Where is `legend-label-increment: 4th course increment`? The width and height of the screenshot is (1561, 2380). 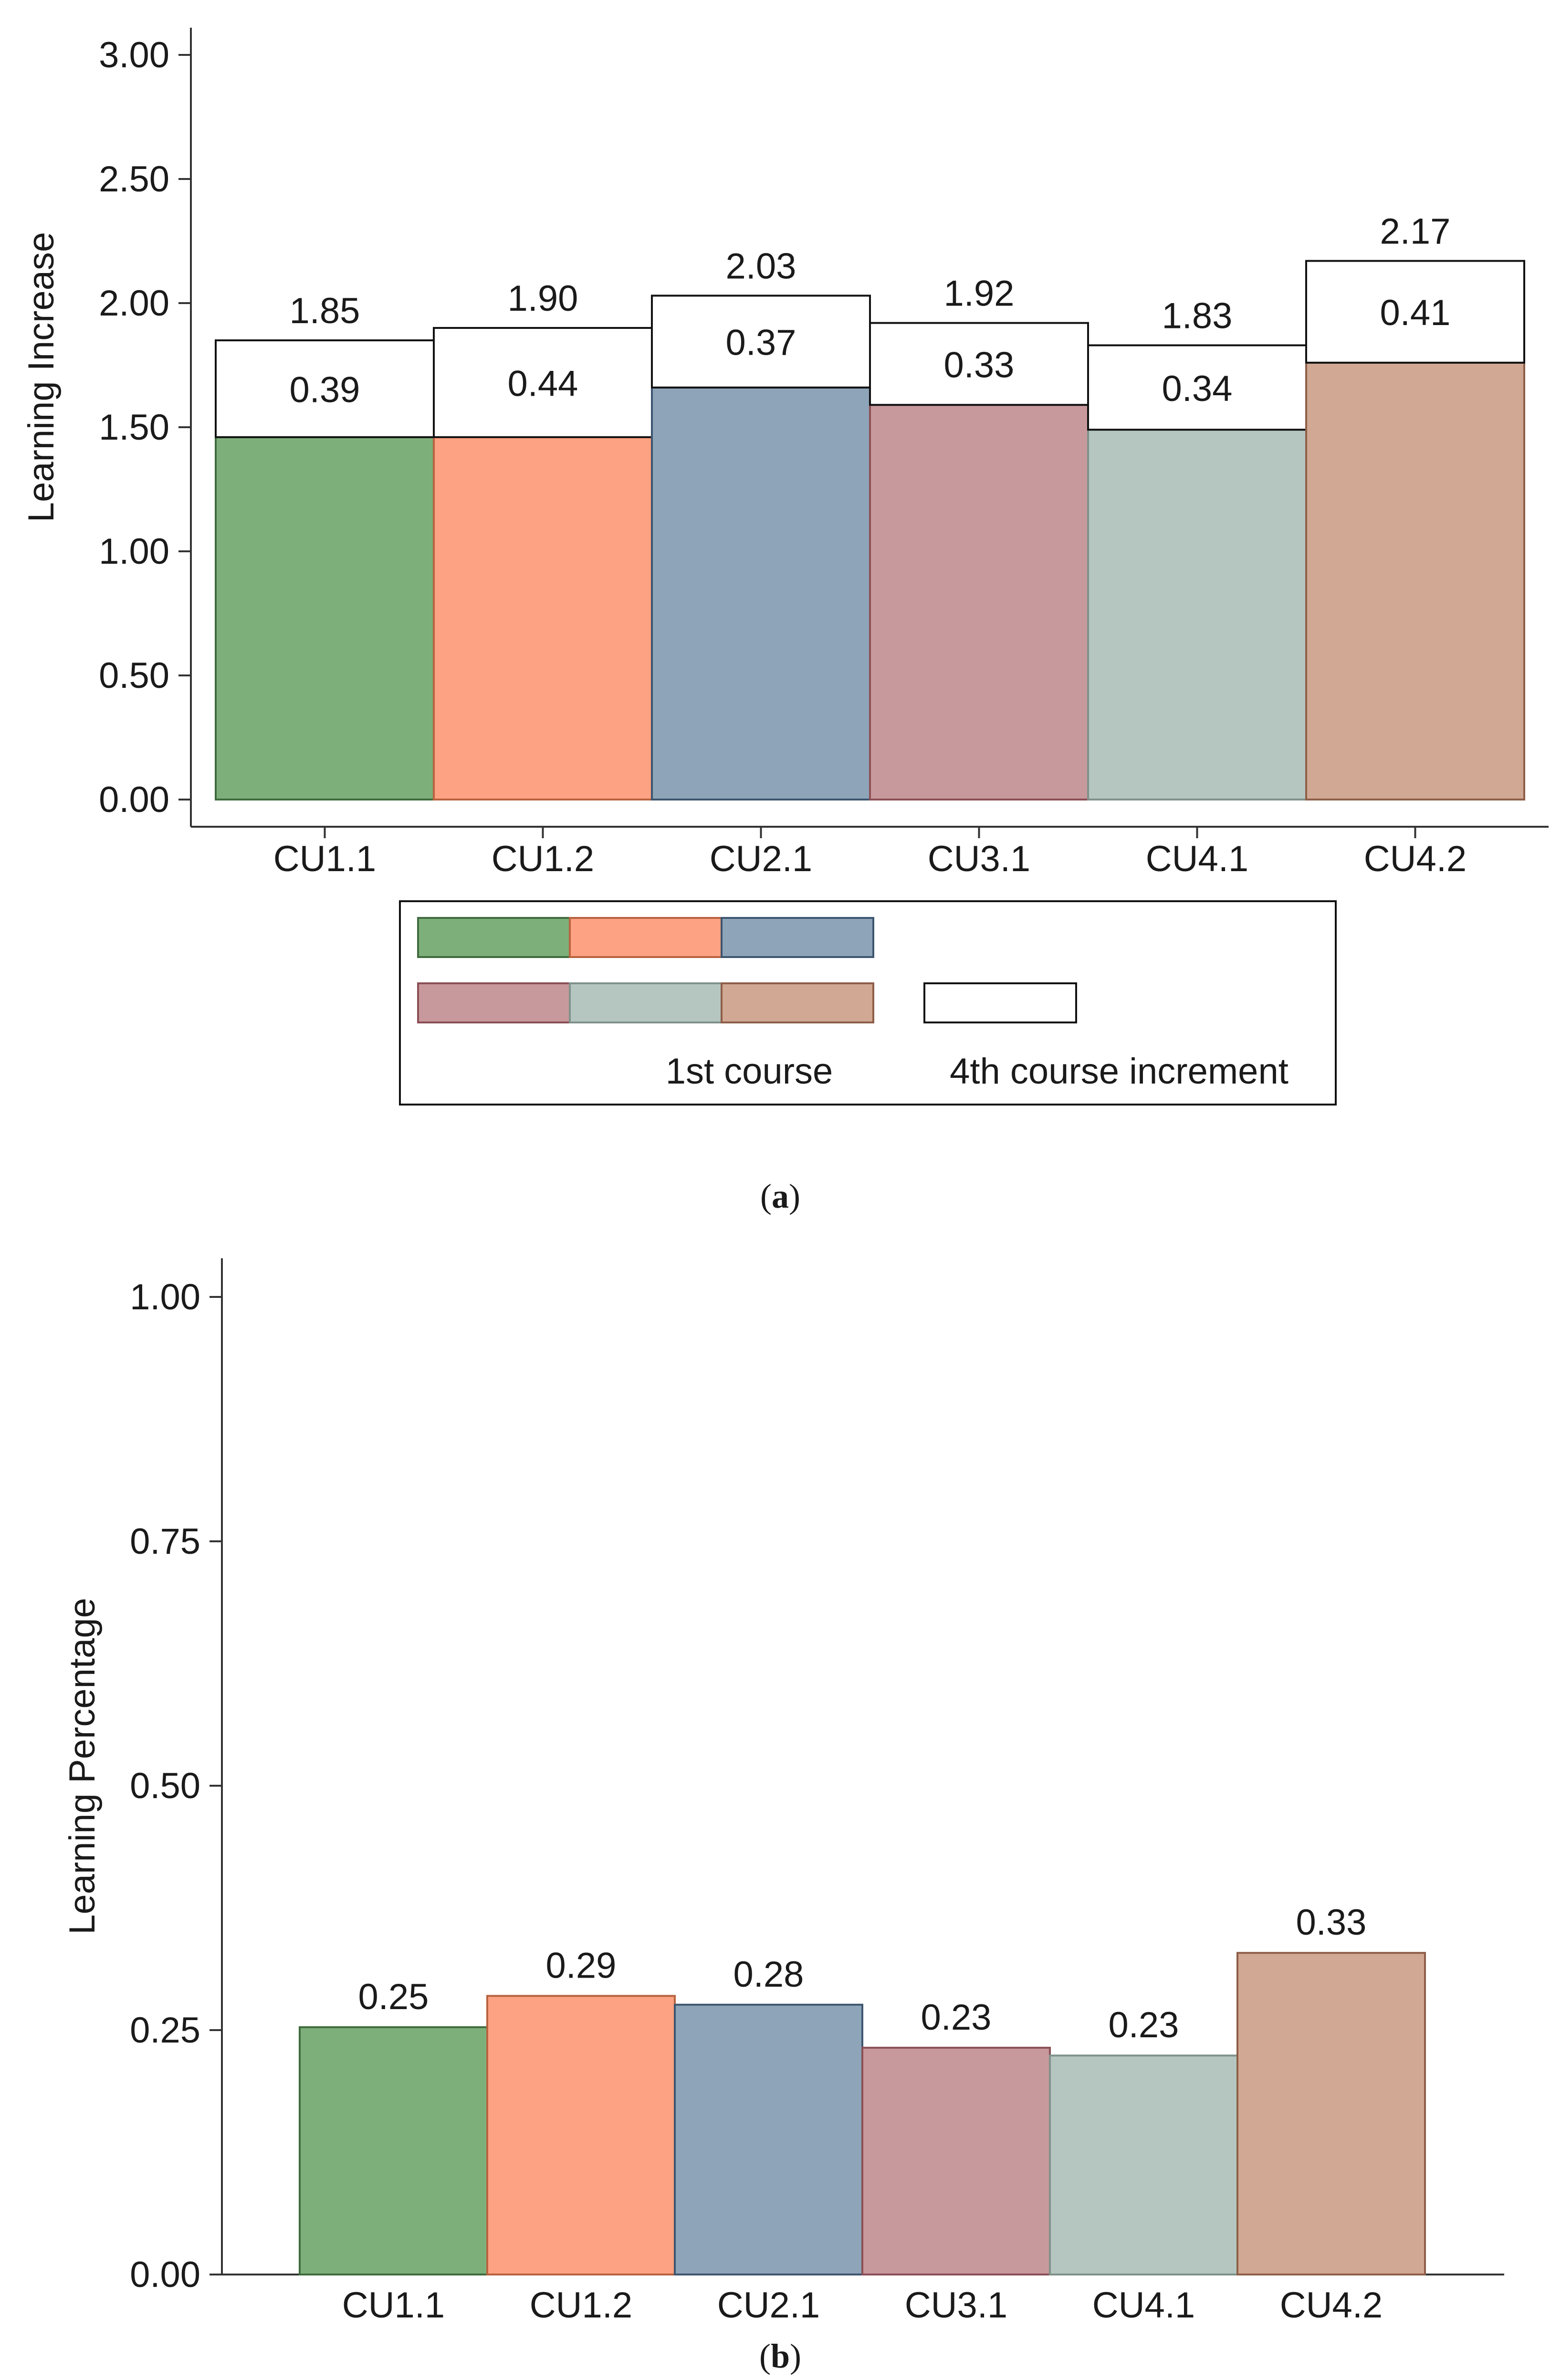 legend-label-increment: 4th course increment is located at coordinates (1119, 1071).